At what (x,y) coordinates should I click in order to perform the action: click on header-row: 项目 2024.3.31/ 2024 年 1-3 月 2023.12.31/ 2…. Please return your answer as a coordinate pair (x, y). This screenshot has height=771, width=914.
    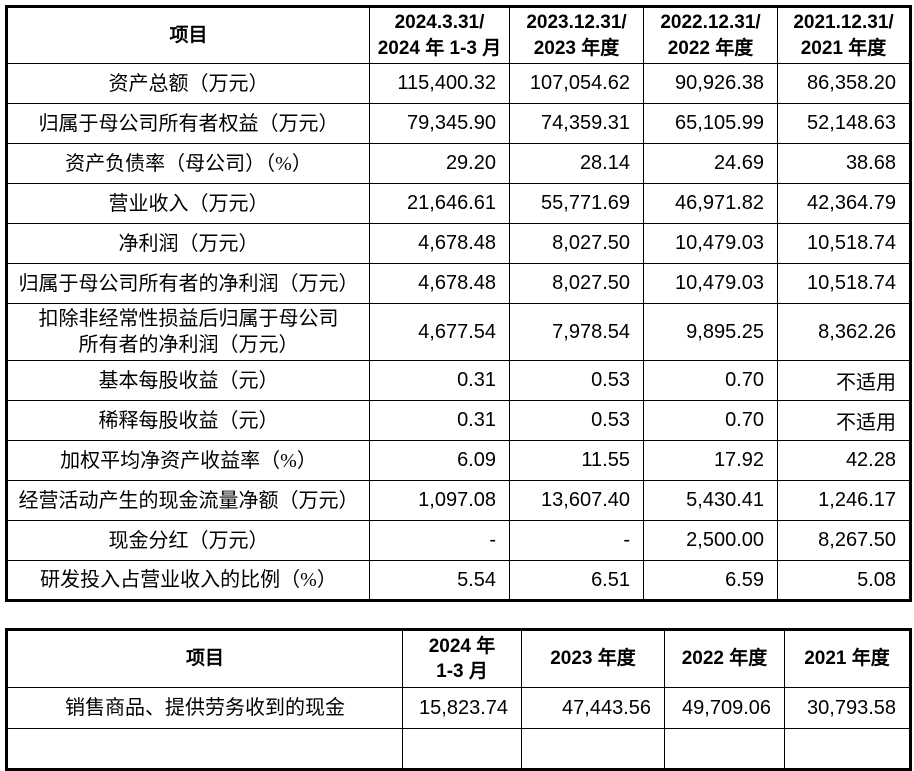
    Looking at the image, I should click on (458, 35).